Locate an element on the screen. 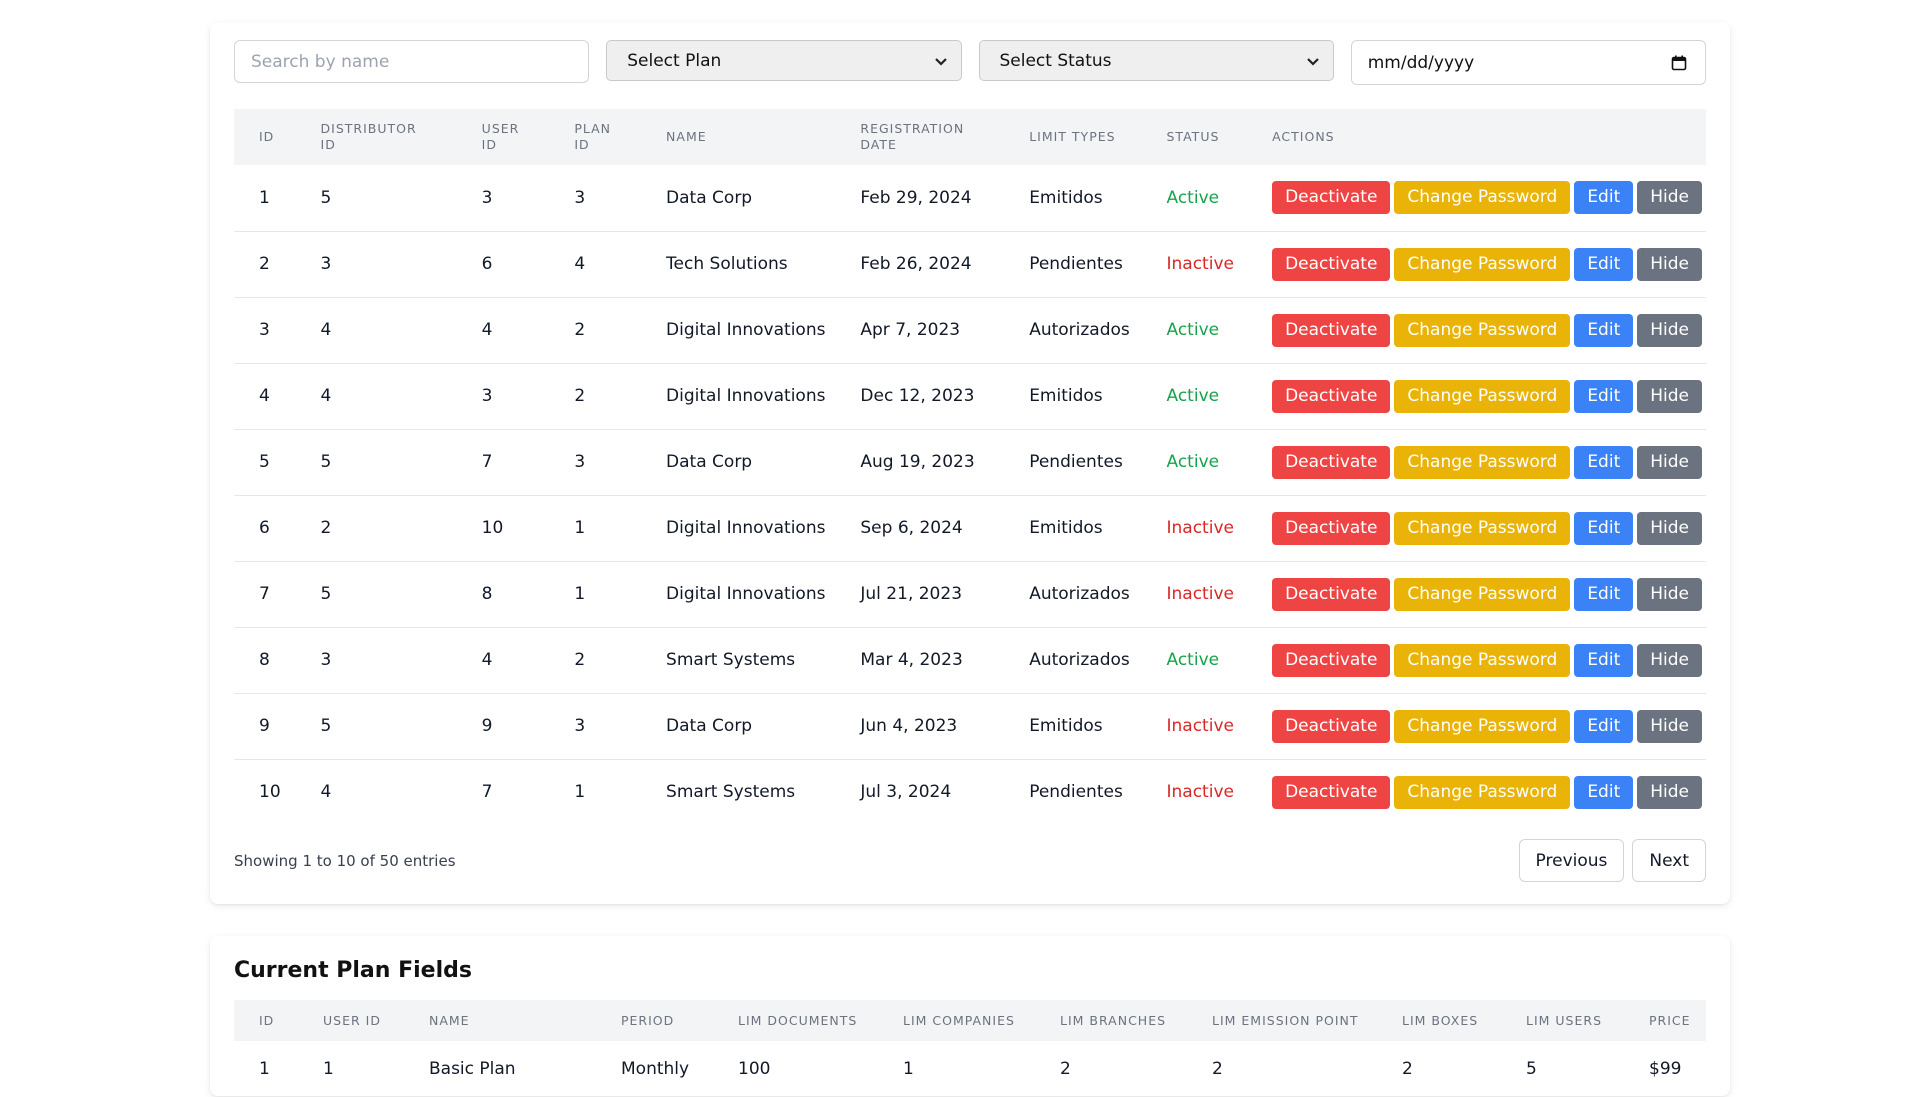 The image size is (1920, 1097). cell-user-id: 4 is located at coordinates (503, 660).